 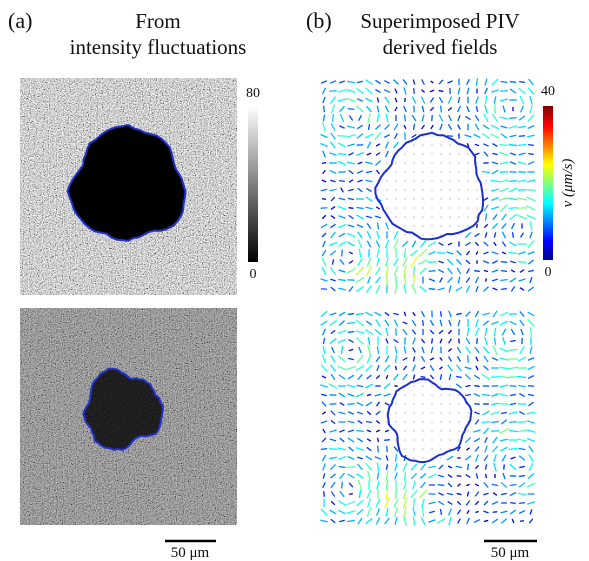 I want to click on colorbar-tick: 40, so click(x=548, y=91).